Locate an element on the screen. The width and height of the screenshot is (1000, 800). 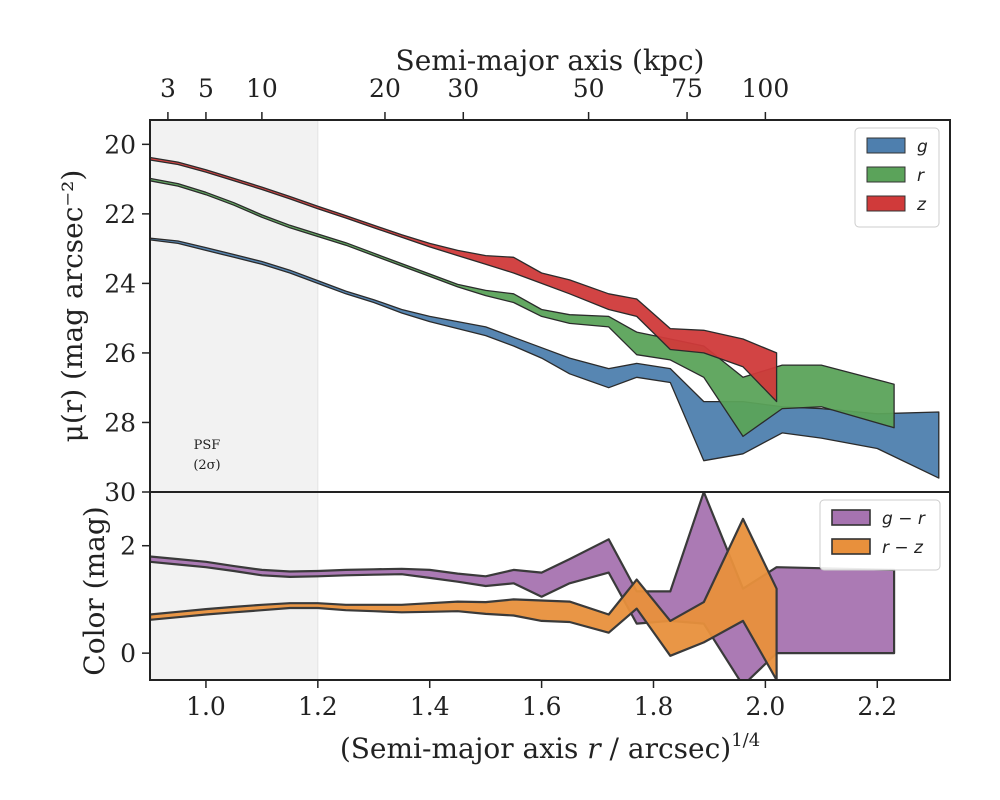
top-y-axis-title: μ(r) (mag arcsec⁻²) is located at coordinates (72, 306).